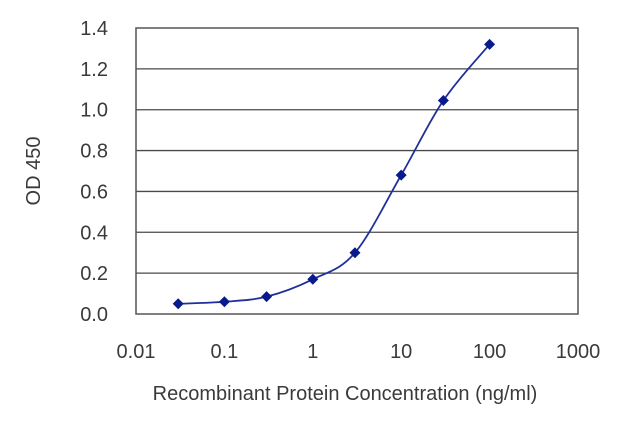 The image size is (640, 427). Describe the element at coordinates (401, 352) in the screenshot. I see `x-tick-label: 10` at that location.